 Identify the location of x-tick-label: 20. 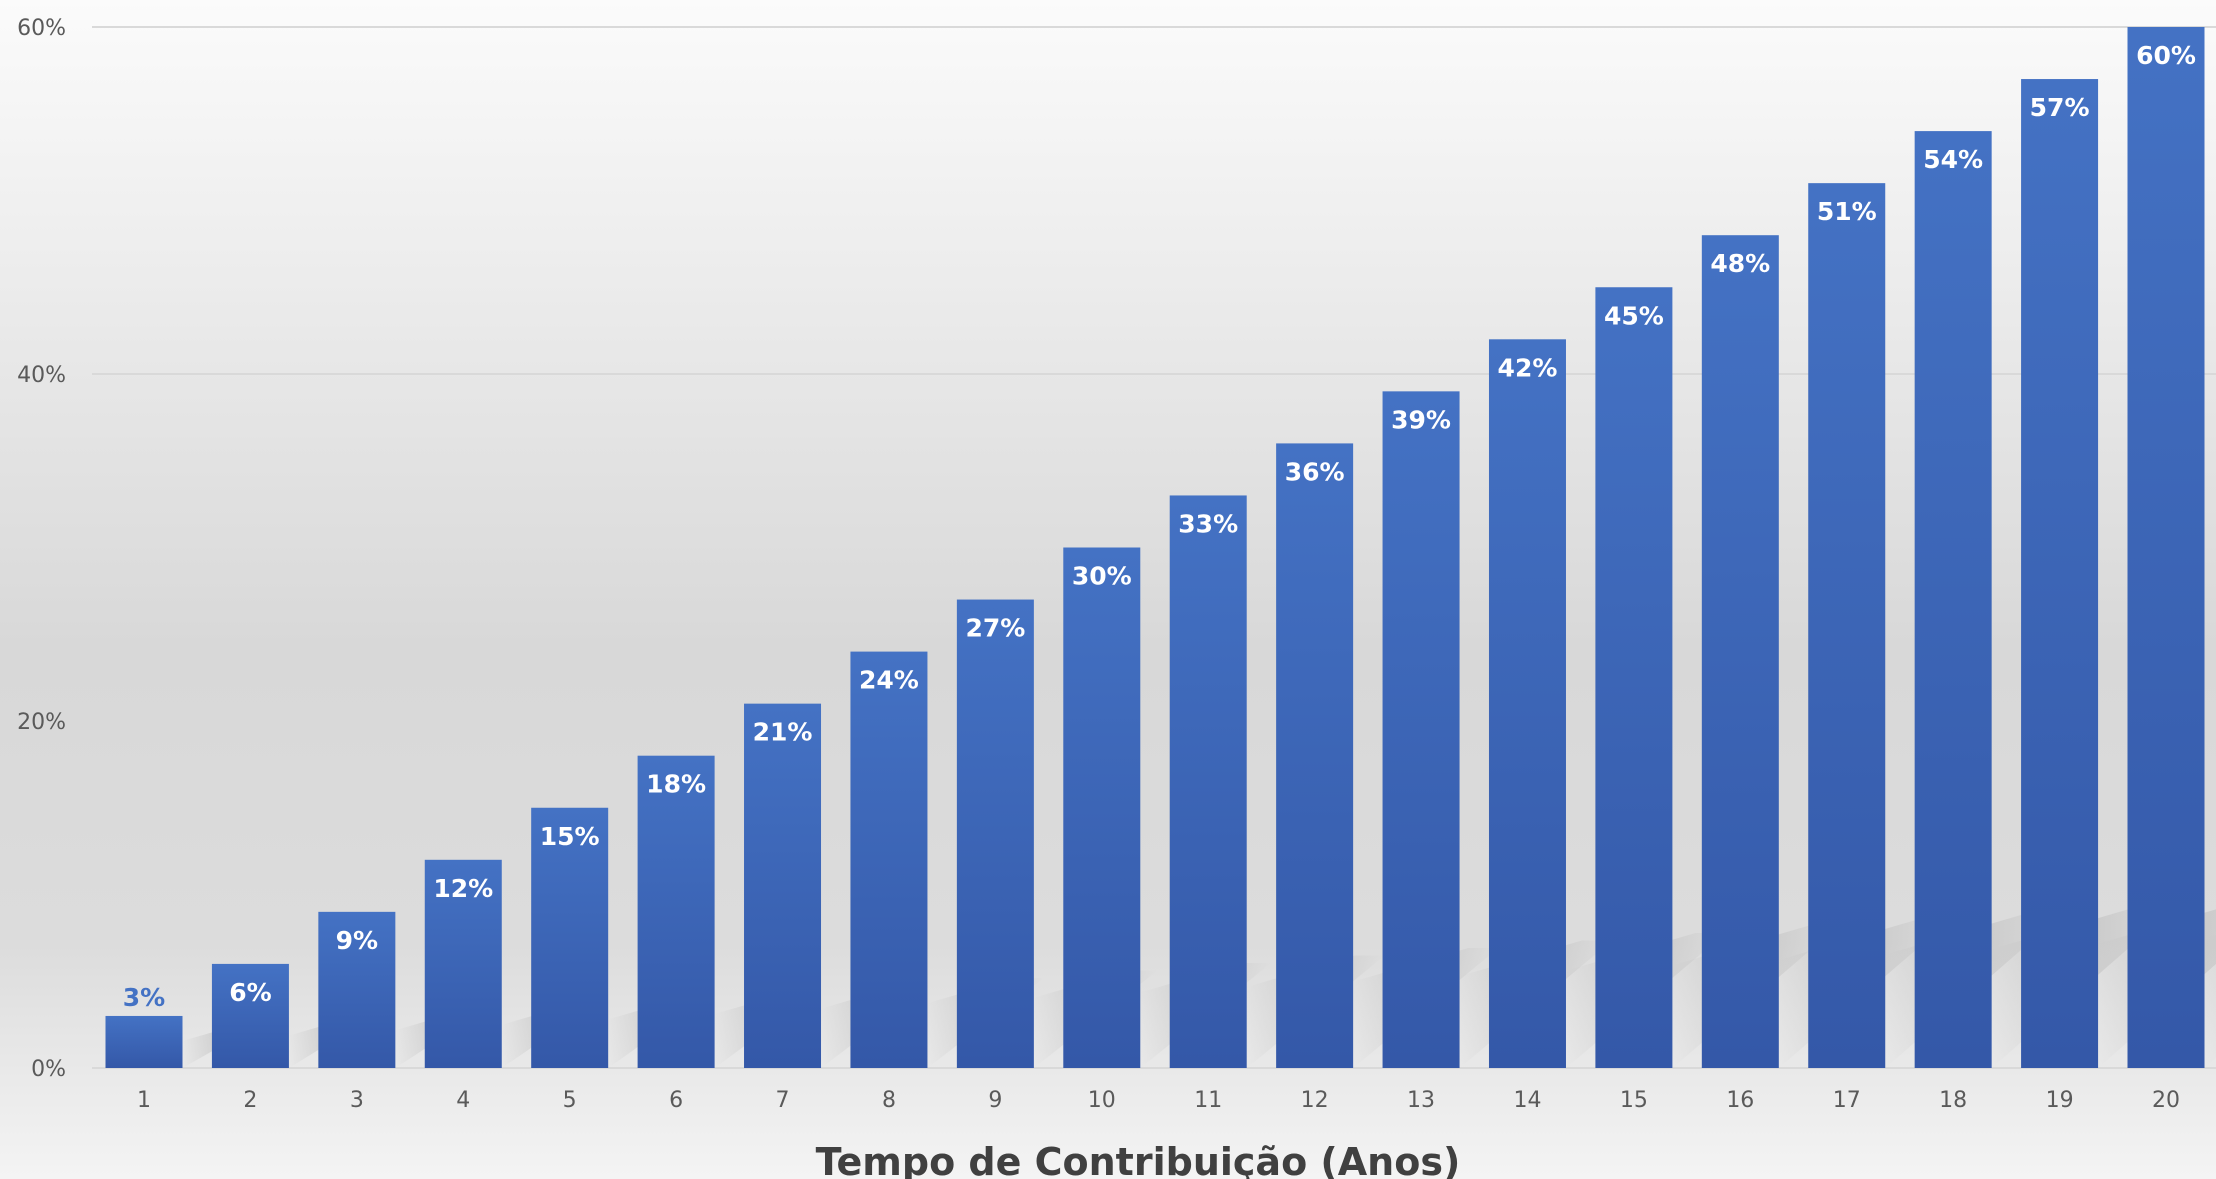
(2166, 1100).